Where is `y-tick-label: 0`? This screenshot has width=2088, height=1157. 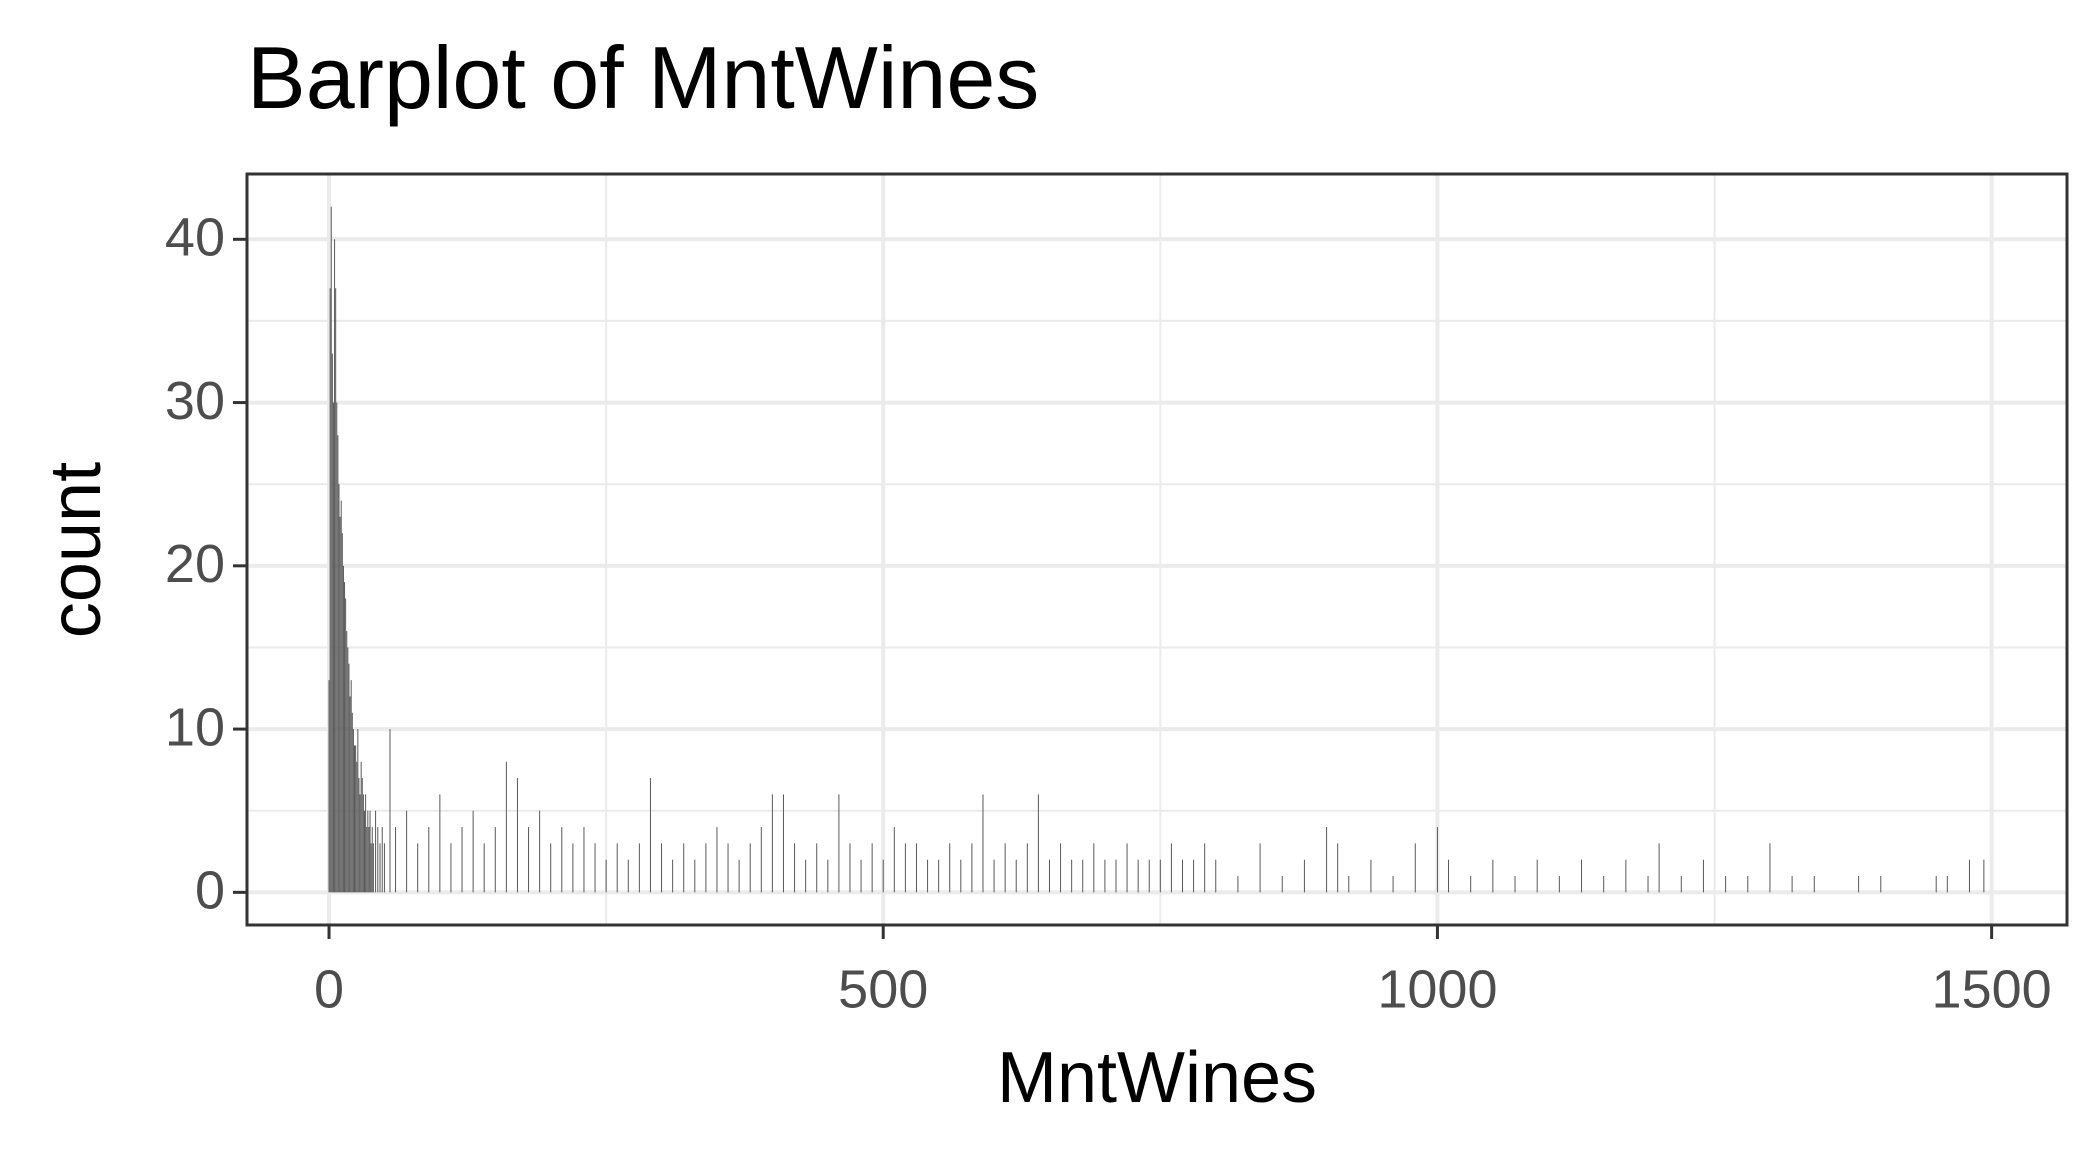 y-tick-label: 0 is located at coordinates (210, 891).